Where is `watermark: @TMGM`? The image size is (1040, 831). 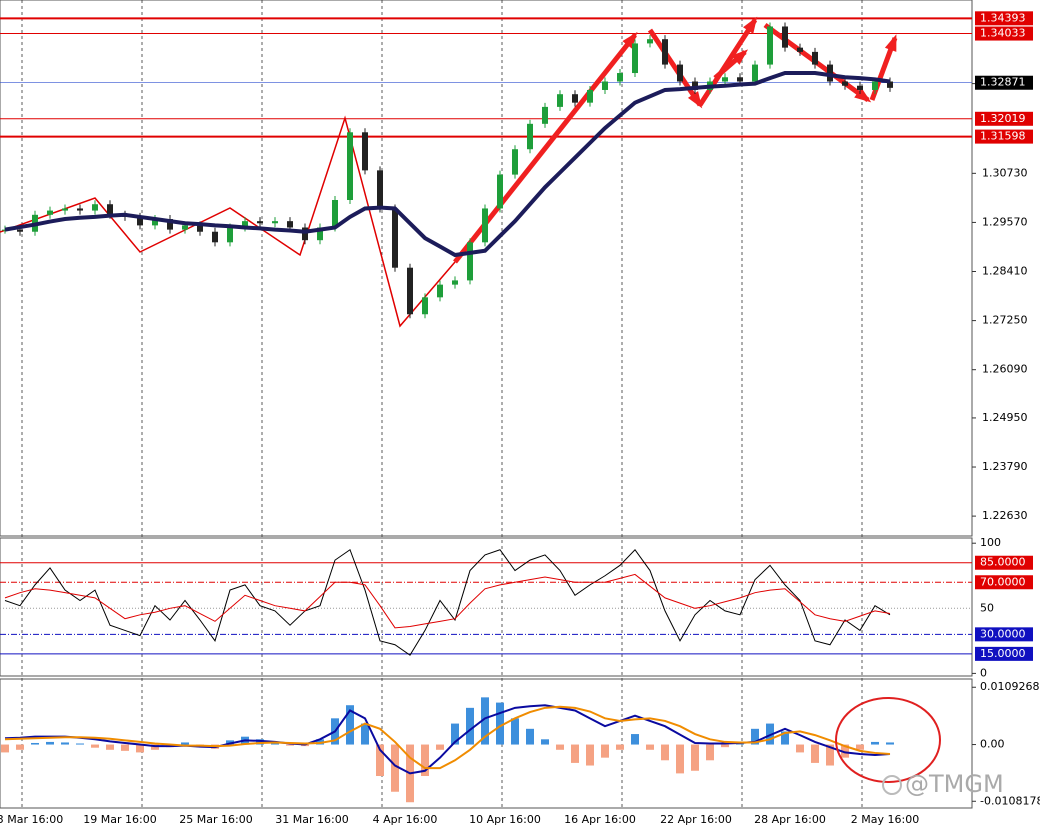 watermark: @TMGM is located at coordinates (954, 784).